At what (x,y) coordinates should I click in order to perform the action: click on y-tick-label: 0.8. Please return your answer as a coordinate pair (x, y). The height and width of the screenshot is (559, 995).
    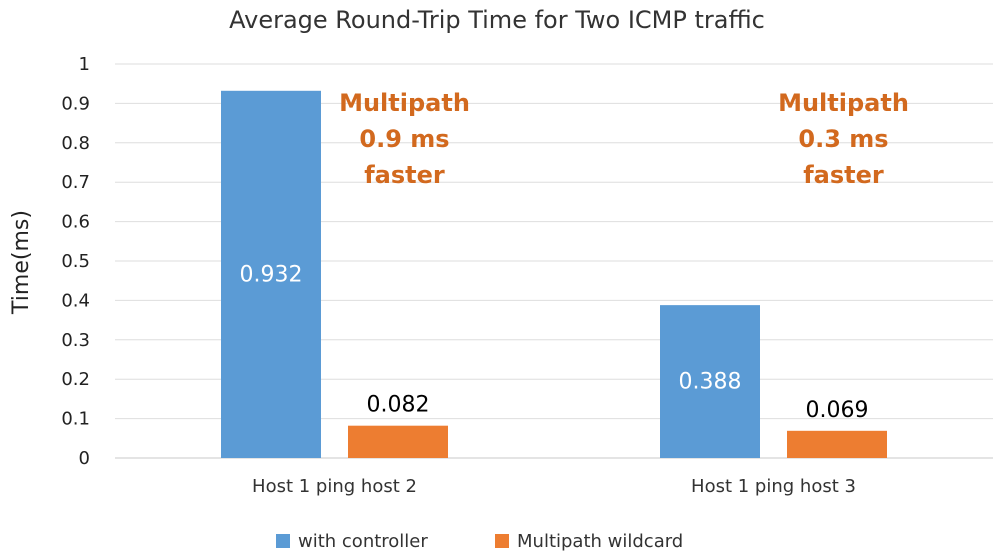
    Looking at the image, I should click on (75, 143).